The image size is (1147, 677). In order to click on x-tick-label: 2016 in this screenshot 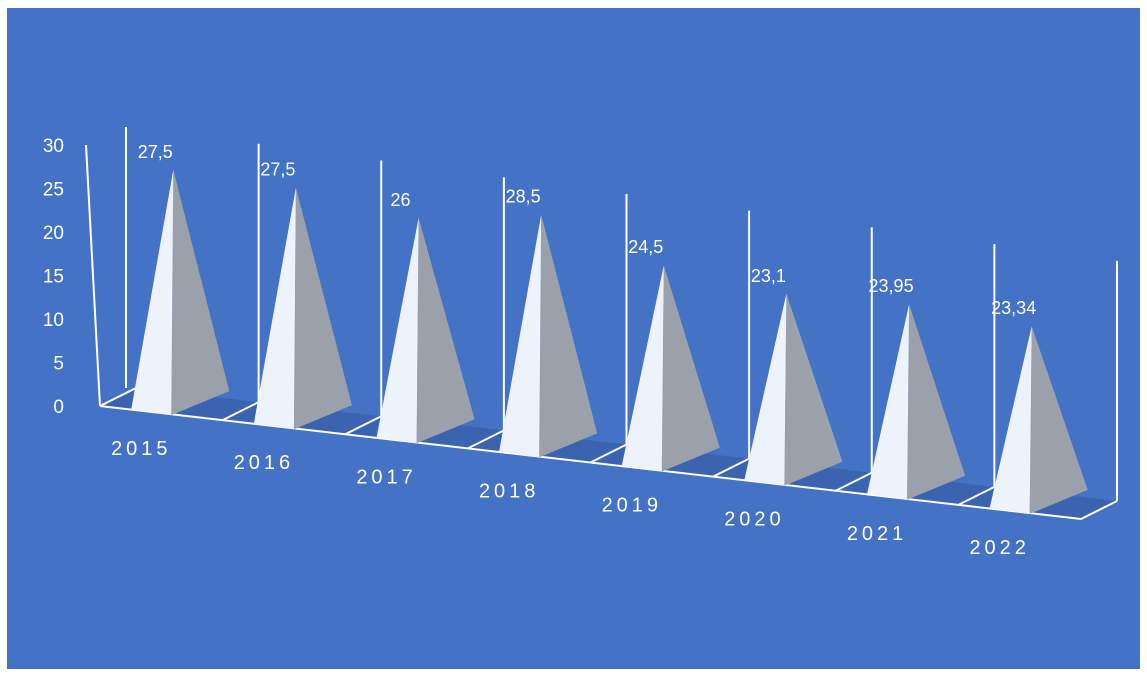, I will do `click(264, 463)`.